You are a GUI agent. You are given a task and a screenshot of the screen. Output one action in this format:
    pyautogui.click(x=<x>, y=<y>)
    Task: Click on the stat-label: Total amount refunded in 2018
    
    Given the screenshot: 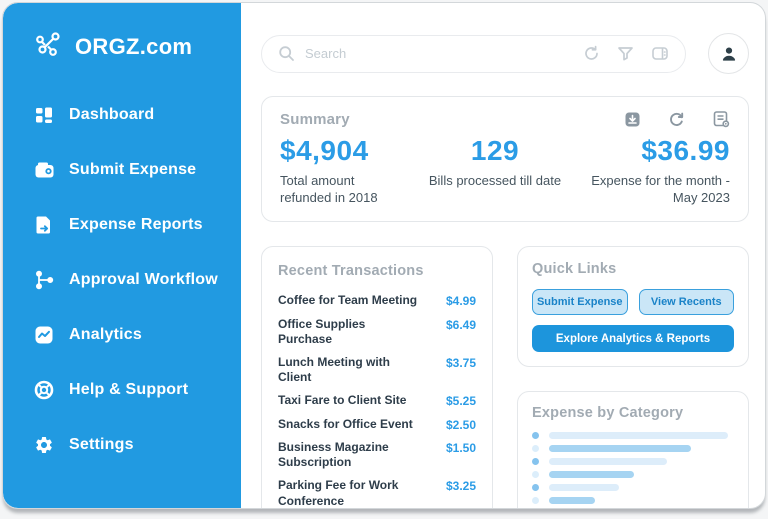 What is the action you would take?
    pyautogui.click(x=329, y=189)
    